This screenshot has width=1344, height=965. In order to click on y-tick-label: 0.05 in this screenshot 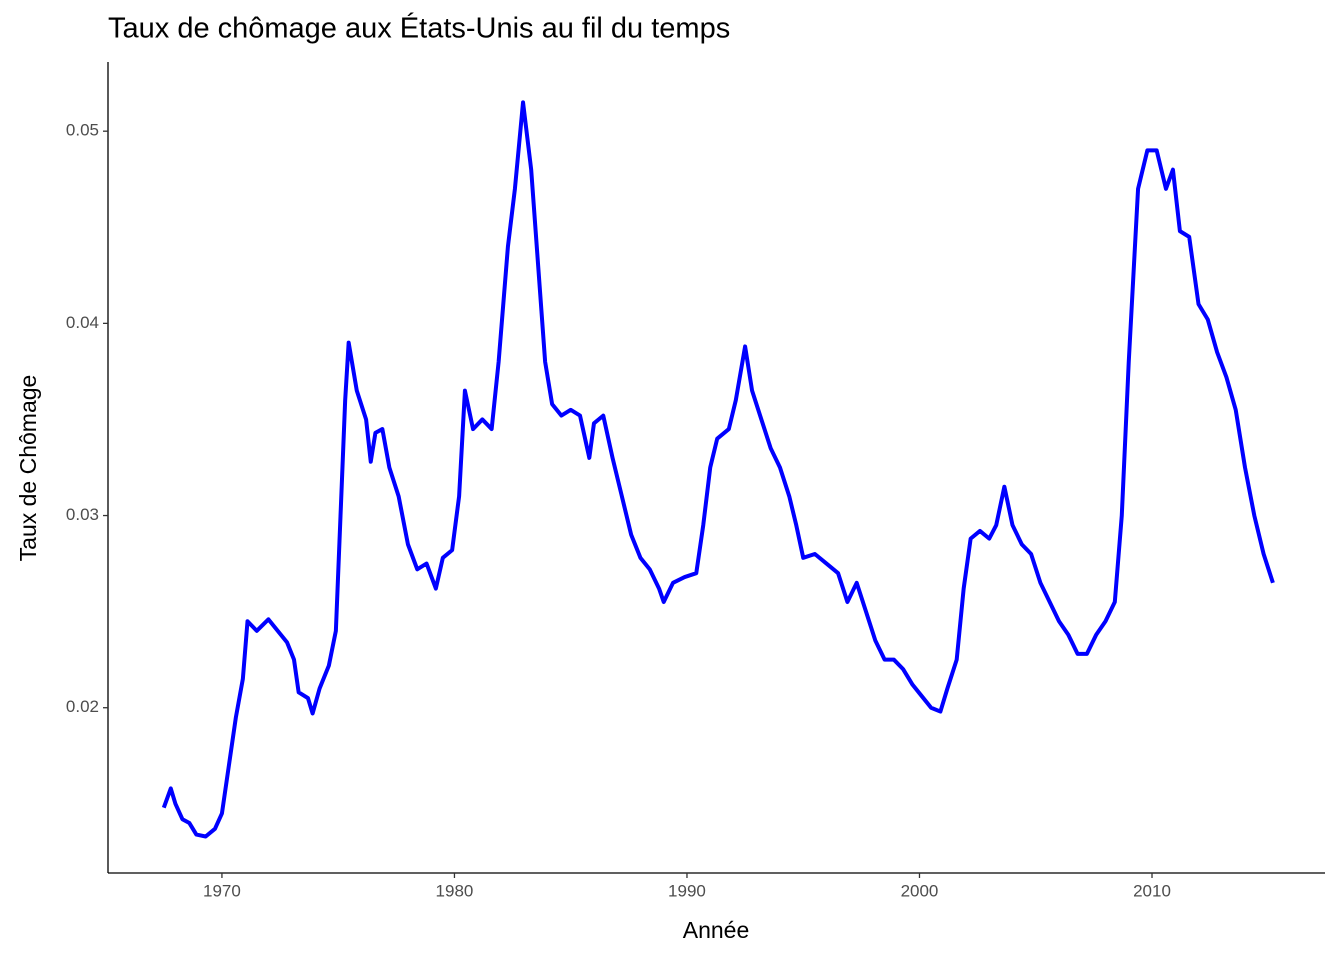, I will do `click(82, 130)`.